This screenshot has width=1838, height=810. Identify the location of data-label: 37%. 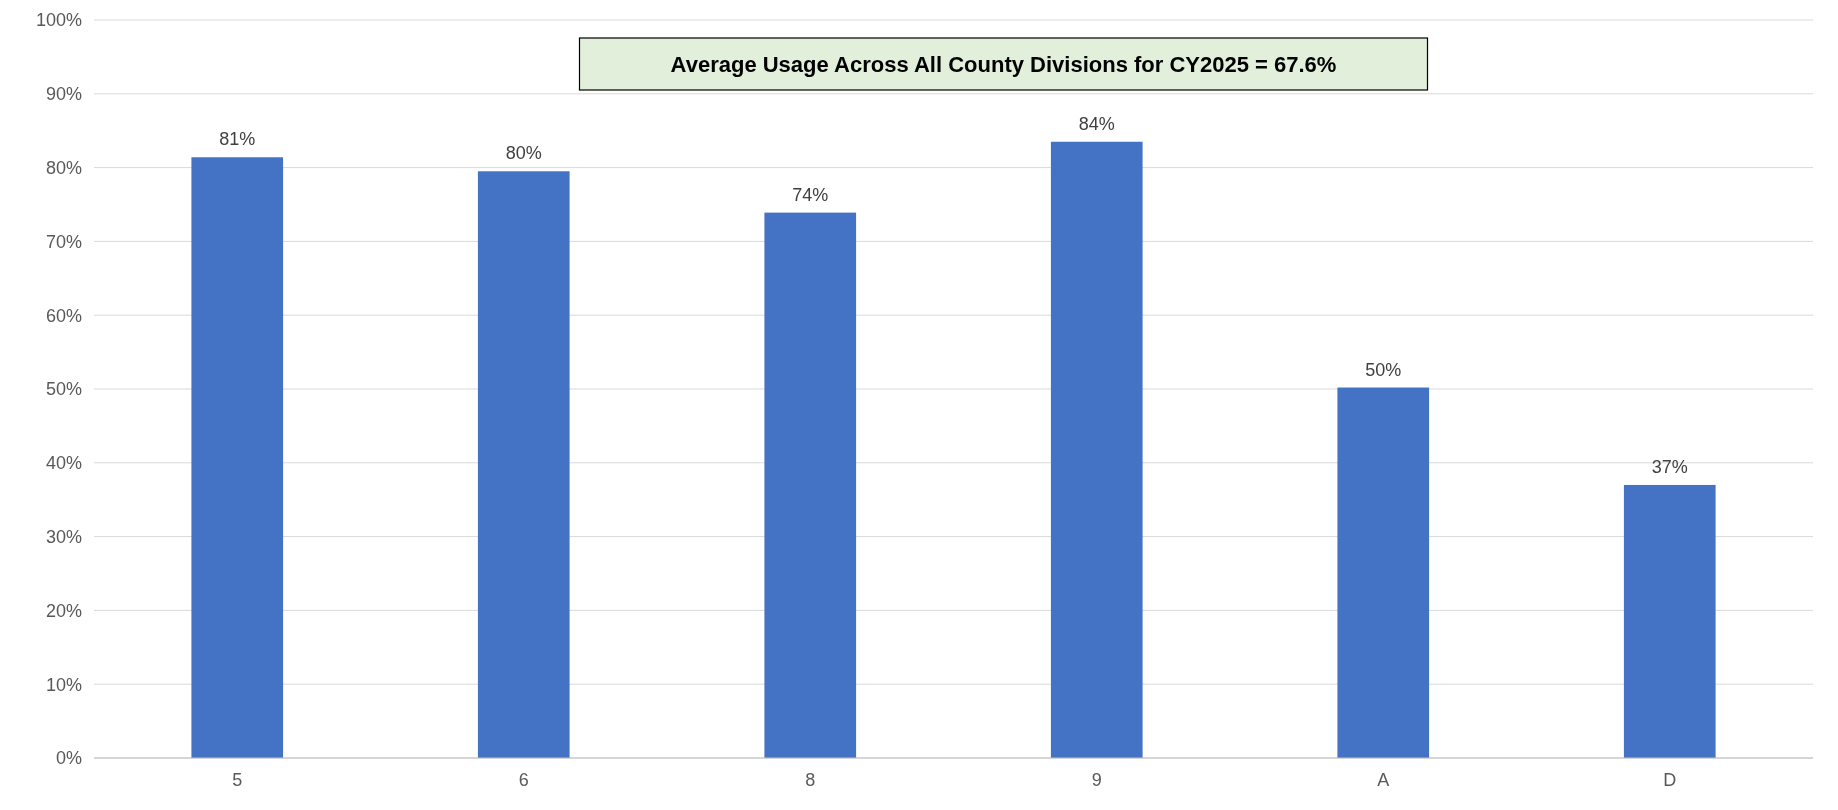
(1669, 466).